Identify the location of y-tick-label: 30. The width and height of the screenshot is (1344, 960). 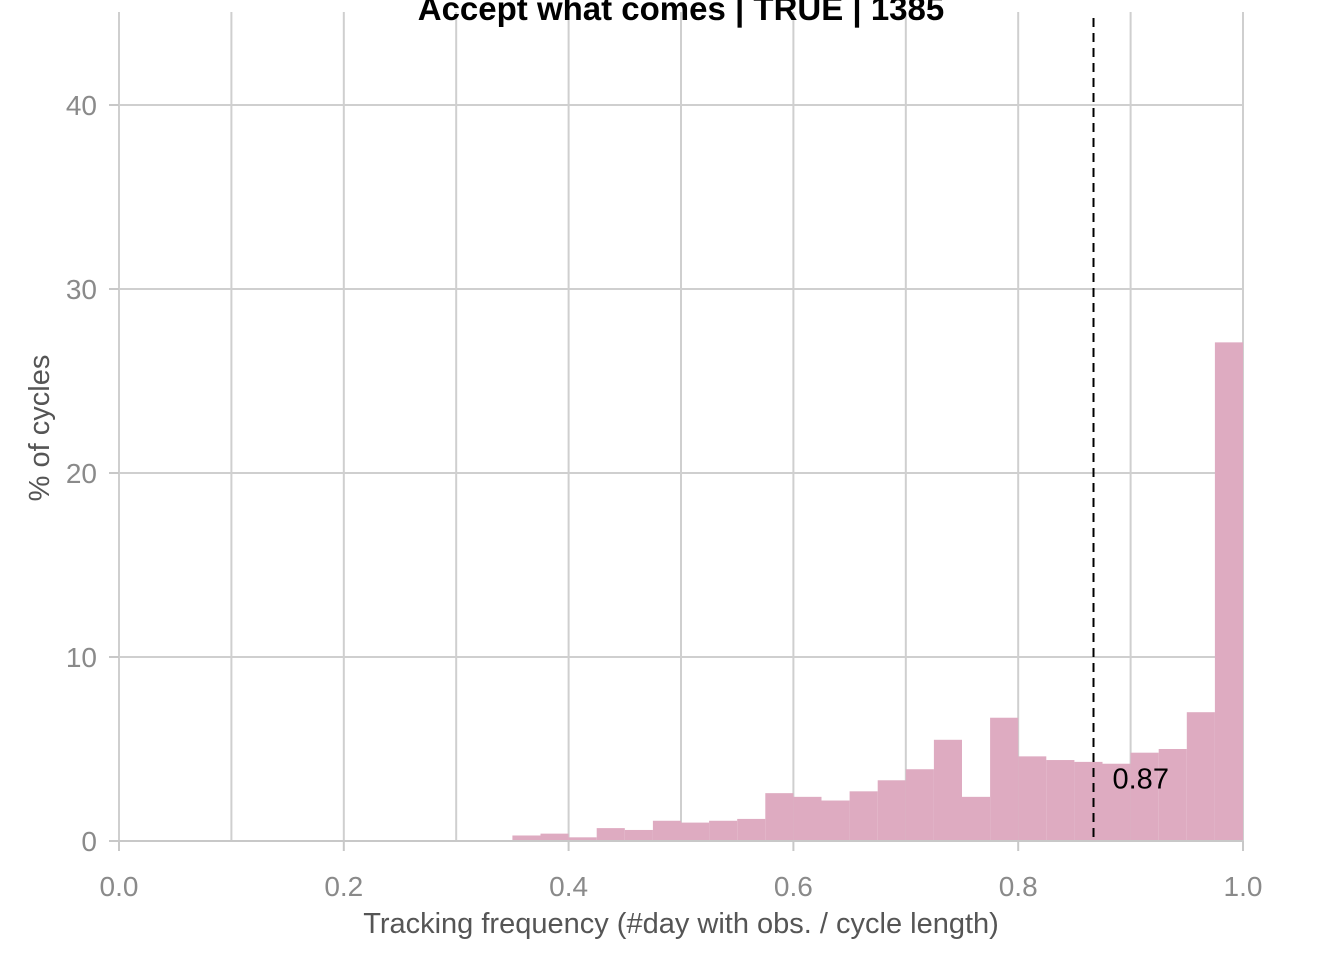
(81, 289).